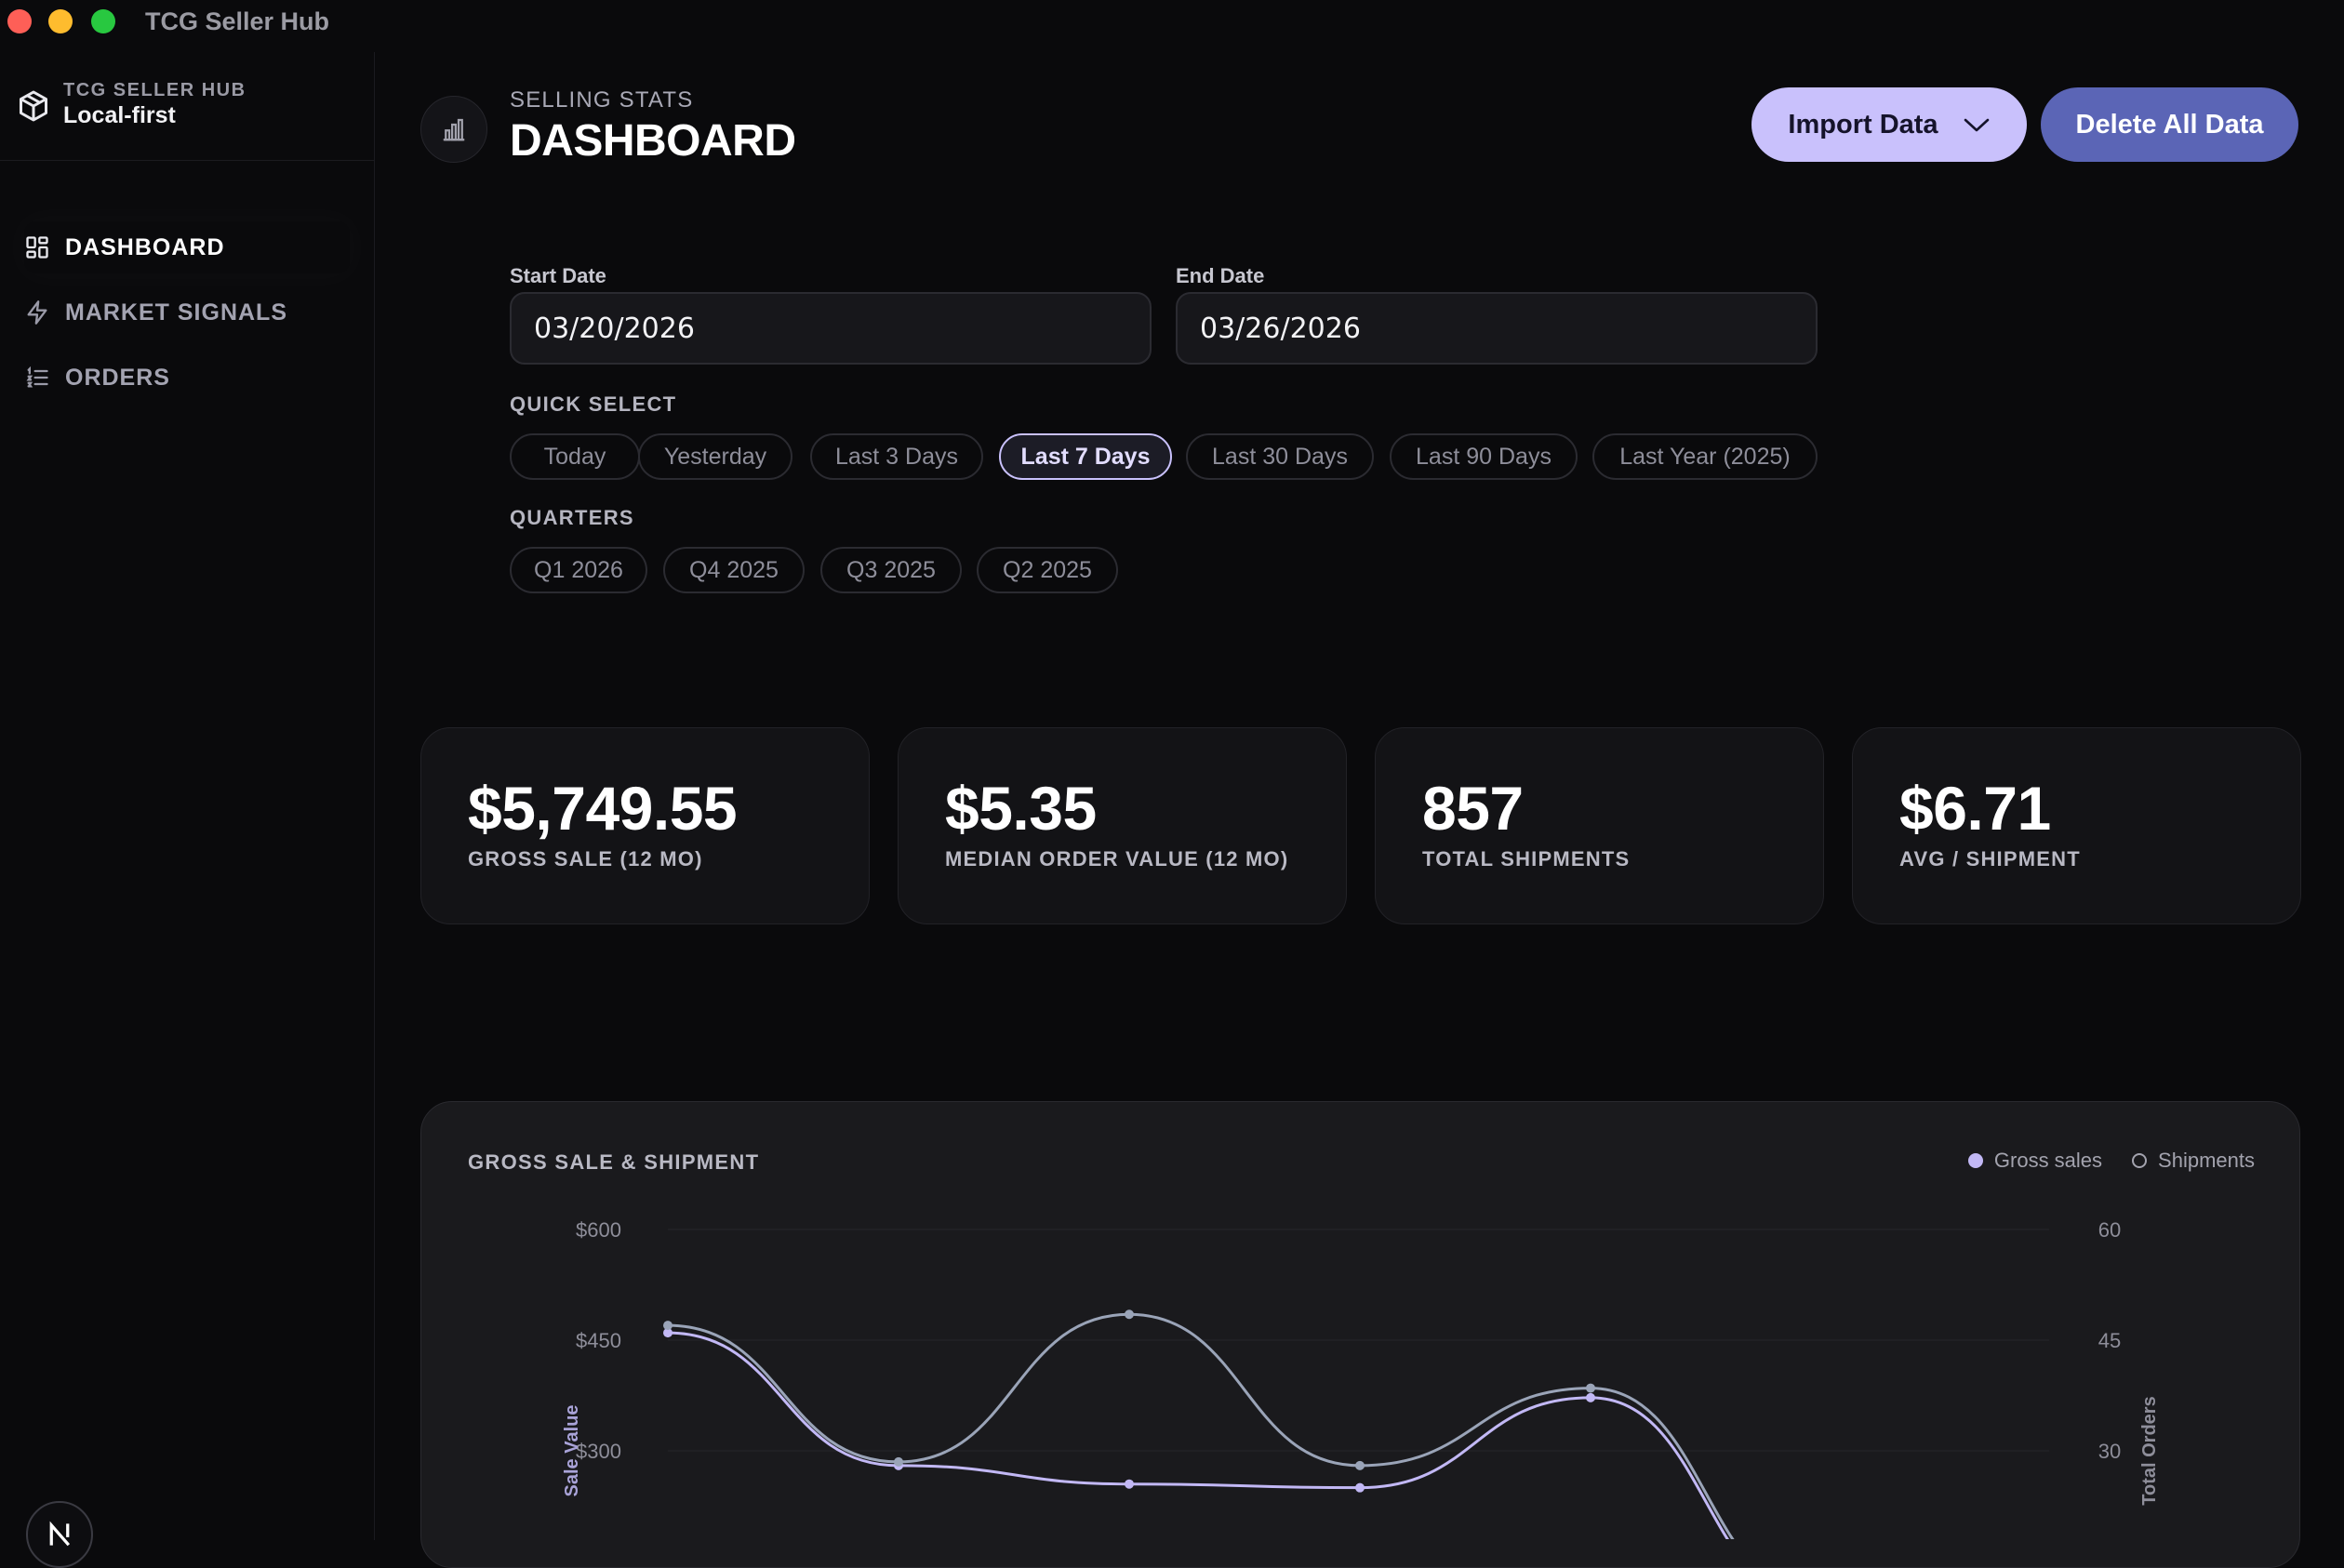 The height and width of the screenshot is (1568, 2344). Describe the element at coordinates (1085, 456) in the screenshot. I see `quick-chip-last-7-days: Last 7 Days` at that location.